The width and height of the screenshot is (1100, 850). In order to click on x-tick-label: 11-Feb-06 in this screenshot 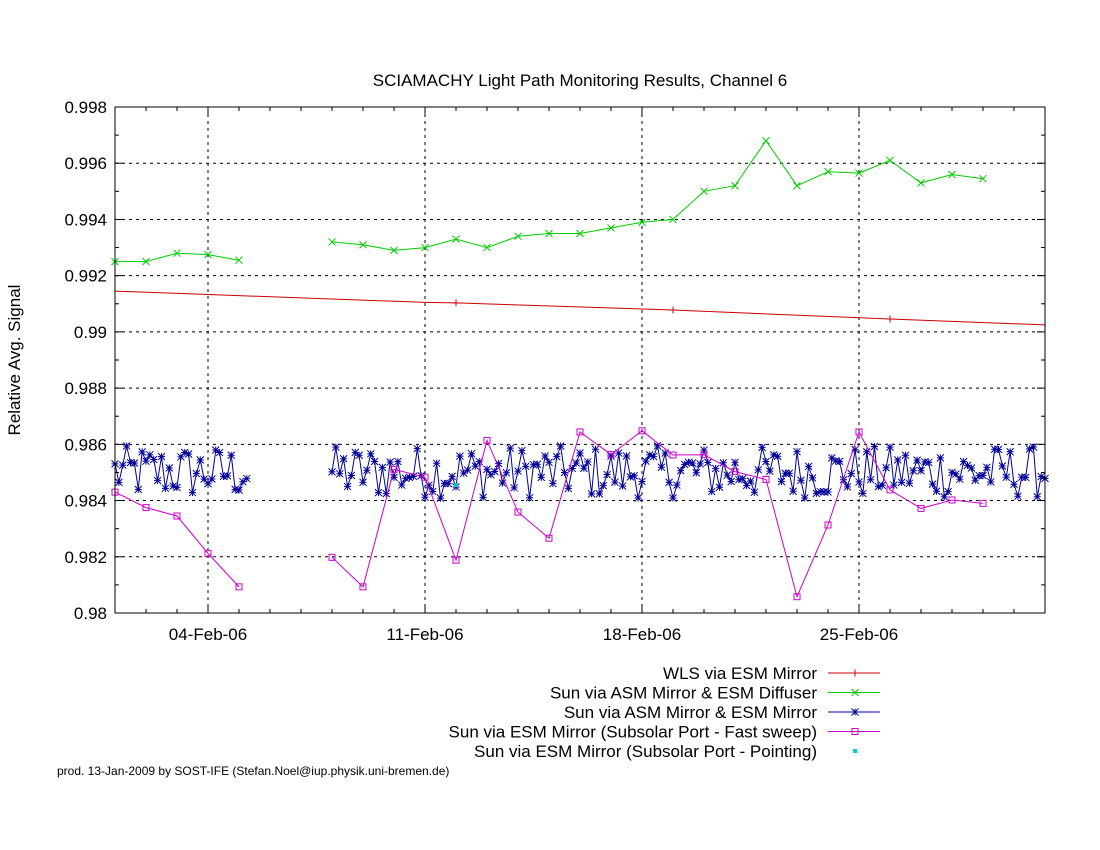, I will do `click(424, 634)`.